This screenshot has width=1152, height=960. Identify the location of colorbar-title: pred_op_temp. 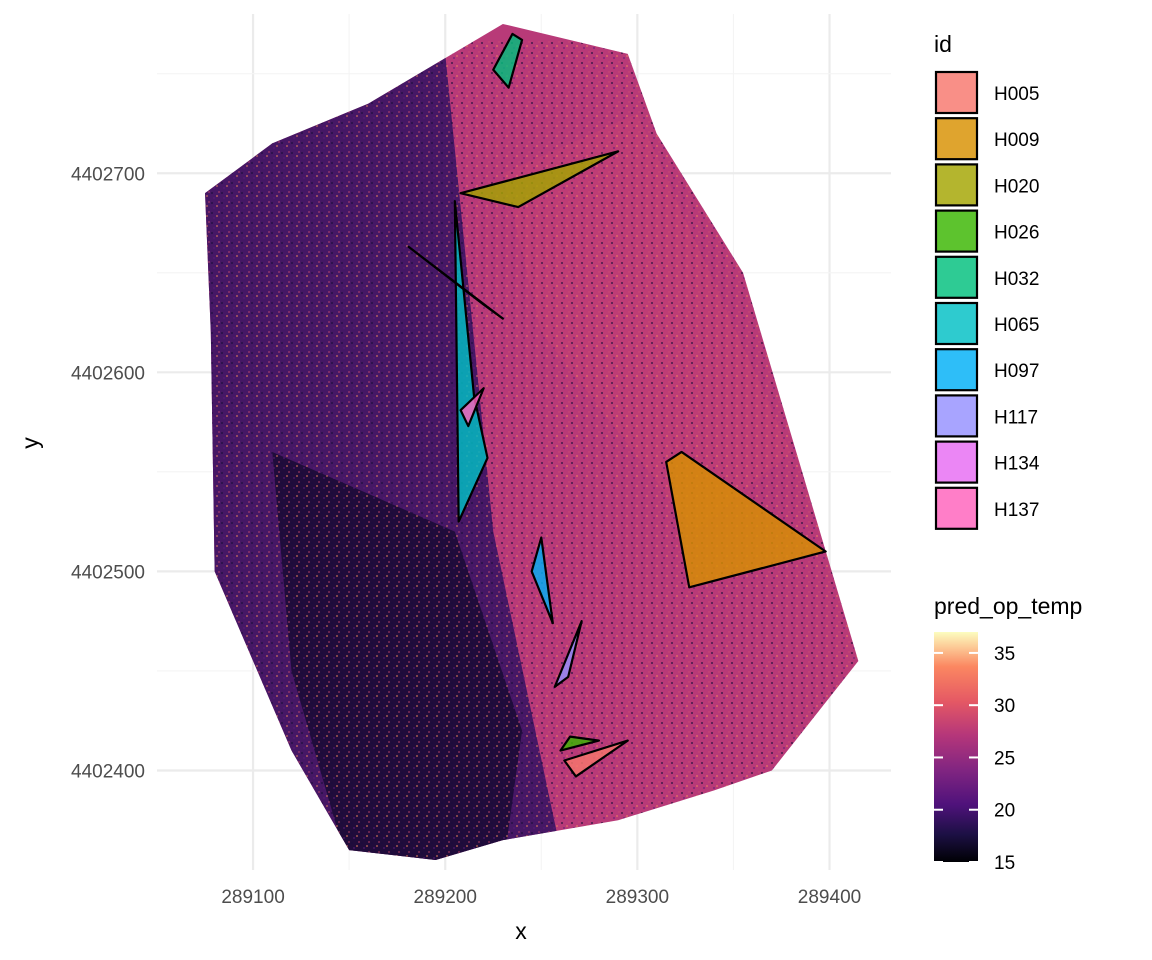
(1008, 606).